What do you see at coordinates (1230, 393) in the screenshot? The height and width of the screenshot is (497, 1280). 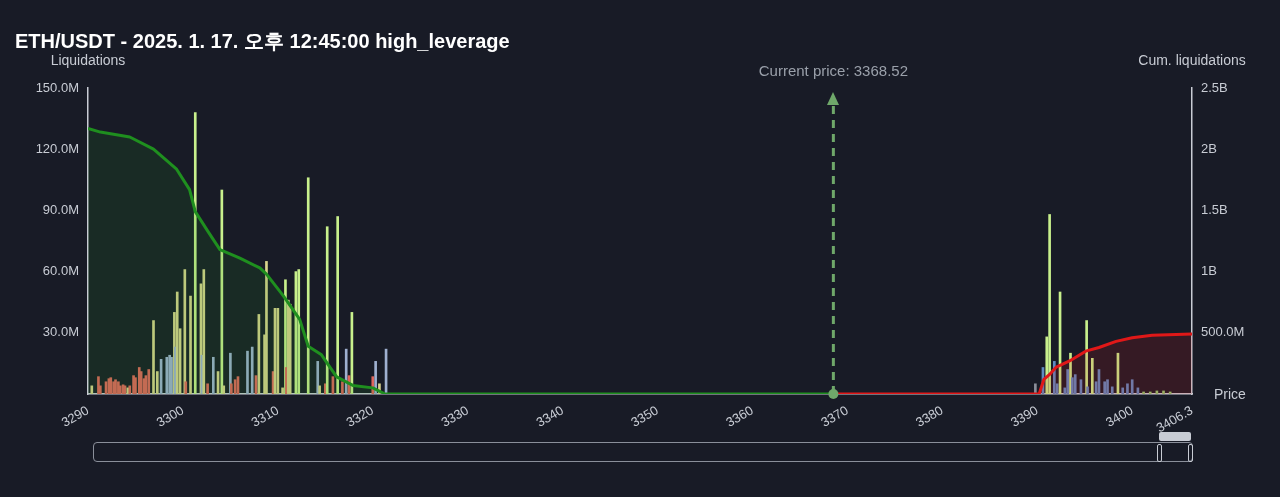 I see `x-axis-title: Price` at bounding box center [1230, 393].